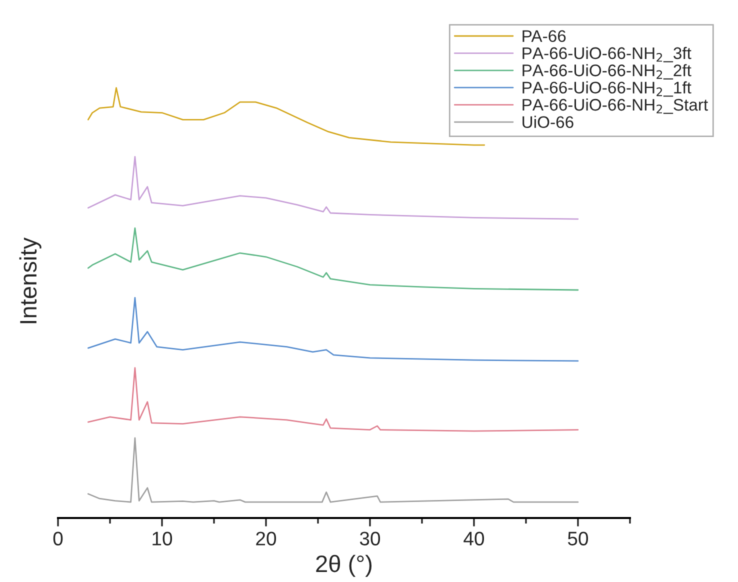 This screenshot has width=738, height=582. What do you see at coordinates (344, 565) in the screenshot?
I see `x-axis-title: 2θ (°)` at bounding box center [344, 565].